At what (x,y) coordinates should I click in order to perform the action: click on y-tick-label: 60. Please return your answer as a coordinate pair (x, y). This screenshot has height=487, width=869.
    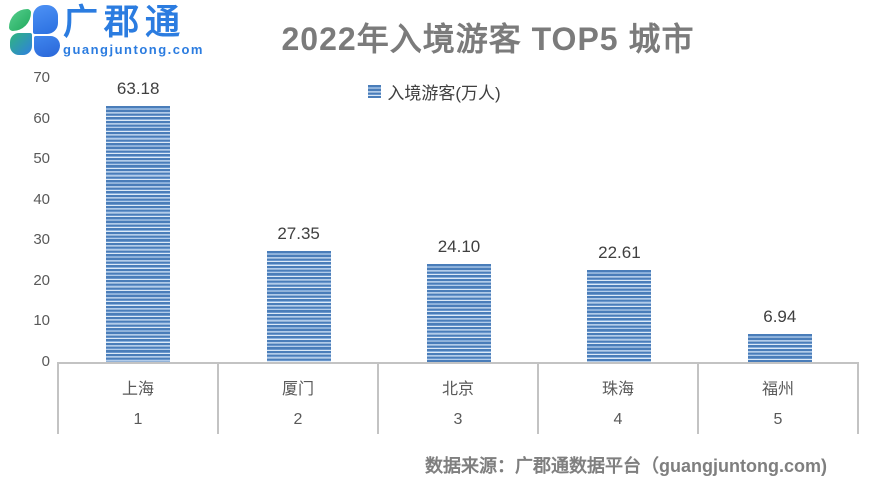
    Looking at the image, I should click on (41, 118).